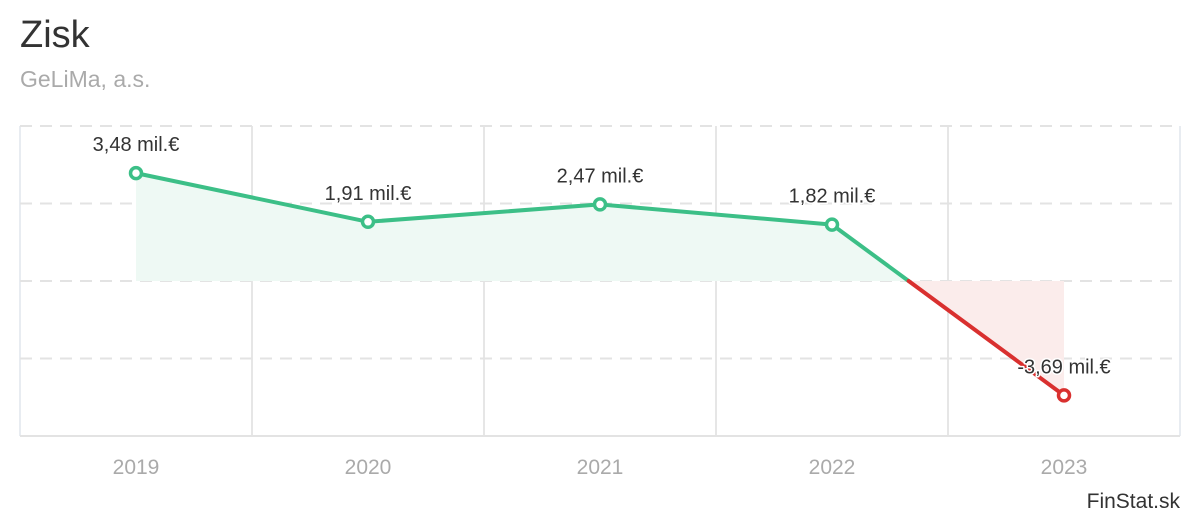  What do you see at coordinates (600, 176) in the screenshot?
I see `data-label: 2,47 mil.€` at bounding box center [600, 176].